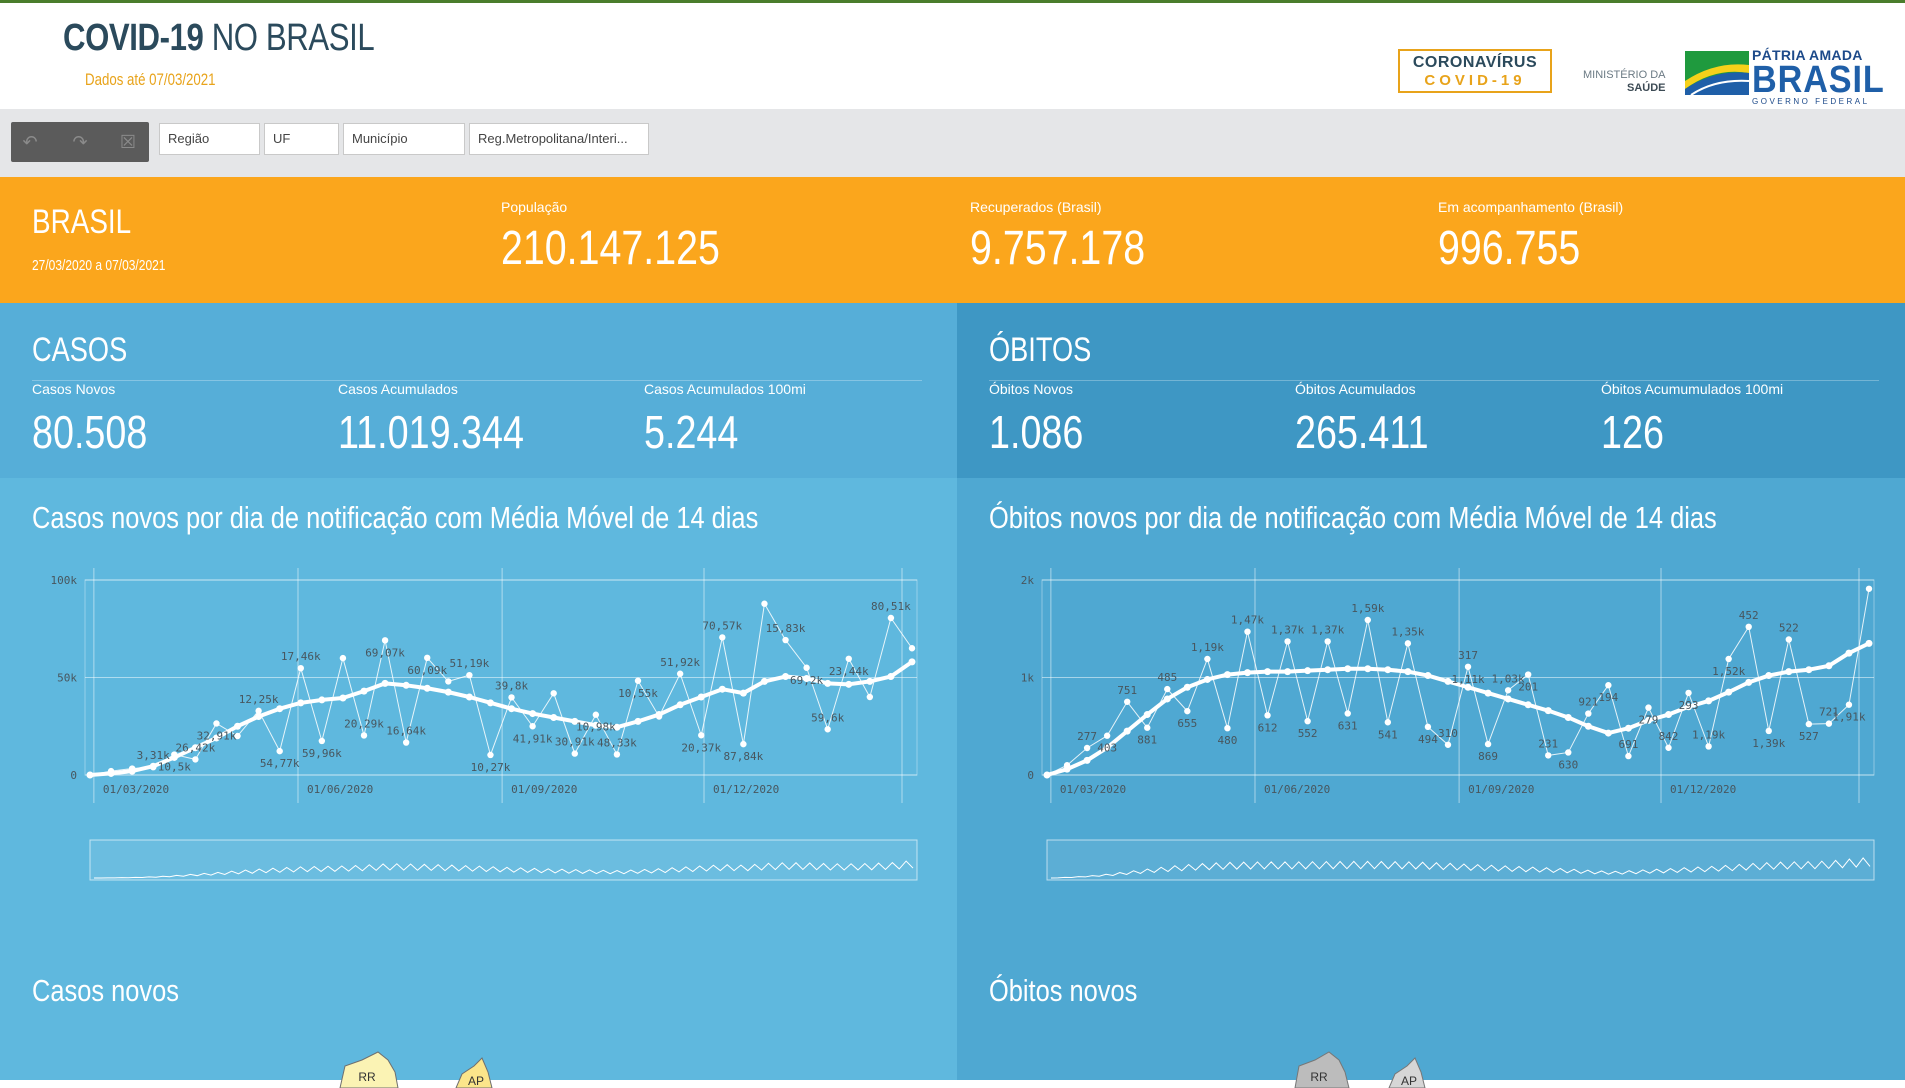 The width and height of the screenshot is (1905, 1088). I want to click on obitos-map: RR AP, so click(1431, 1068).